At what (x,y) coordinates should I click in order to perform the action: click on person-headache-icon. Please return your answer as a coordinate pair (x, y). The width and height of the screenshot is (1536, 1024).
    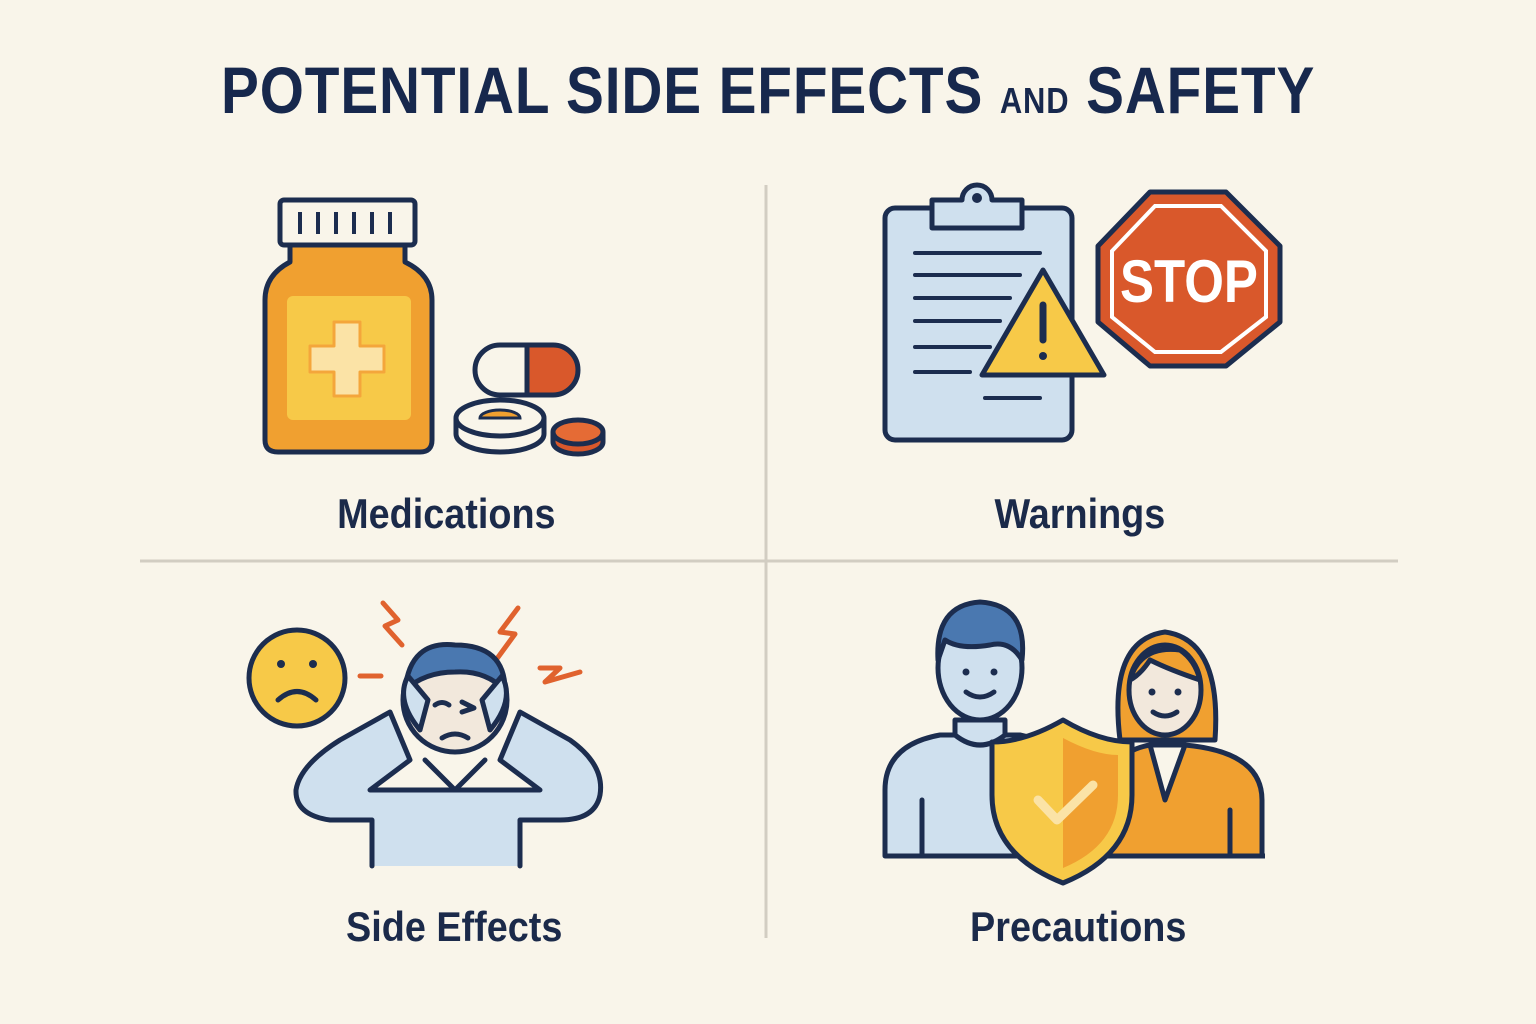
    Looking at the image, I should click on (448, 755).